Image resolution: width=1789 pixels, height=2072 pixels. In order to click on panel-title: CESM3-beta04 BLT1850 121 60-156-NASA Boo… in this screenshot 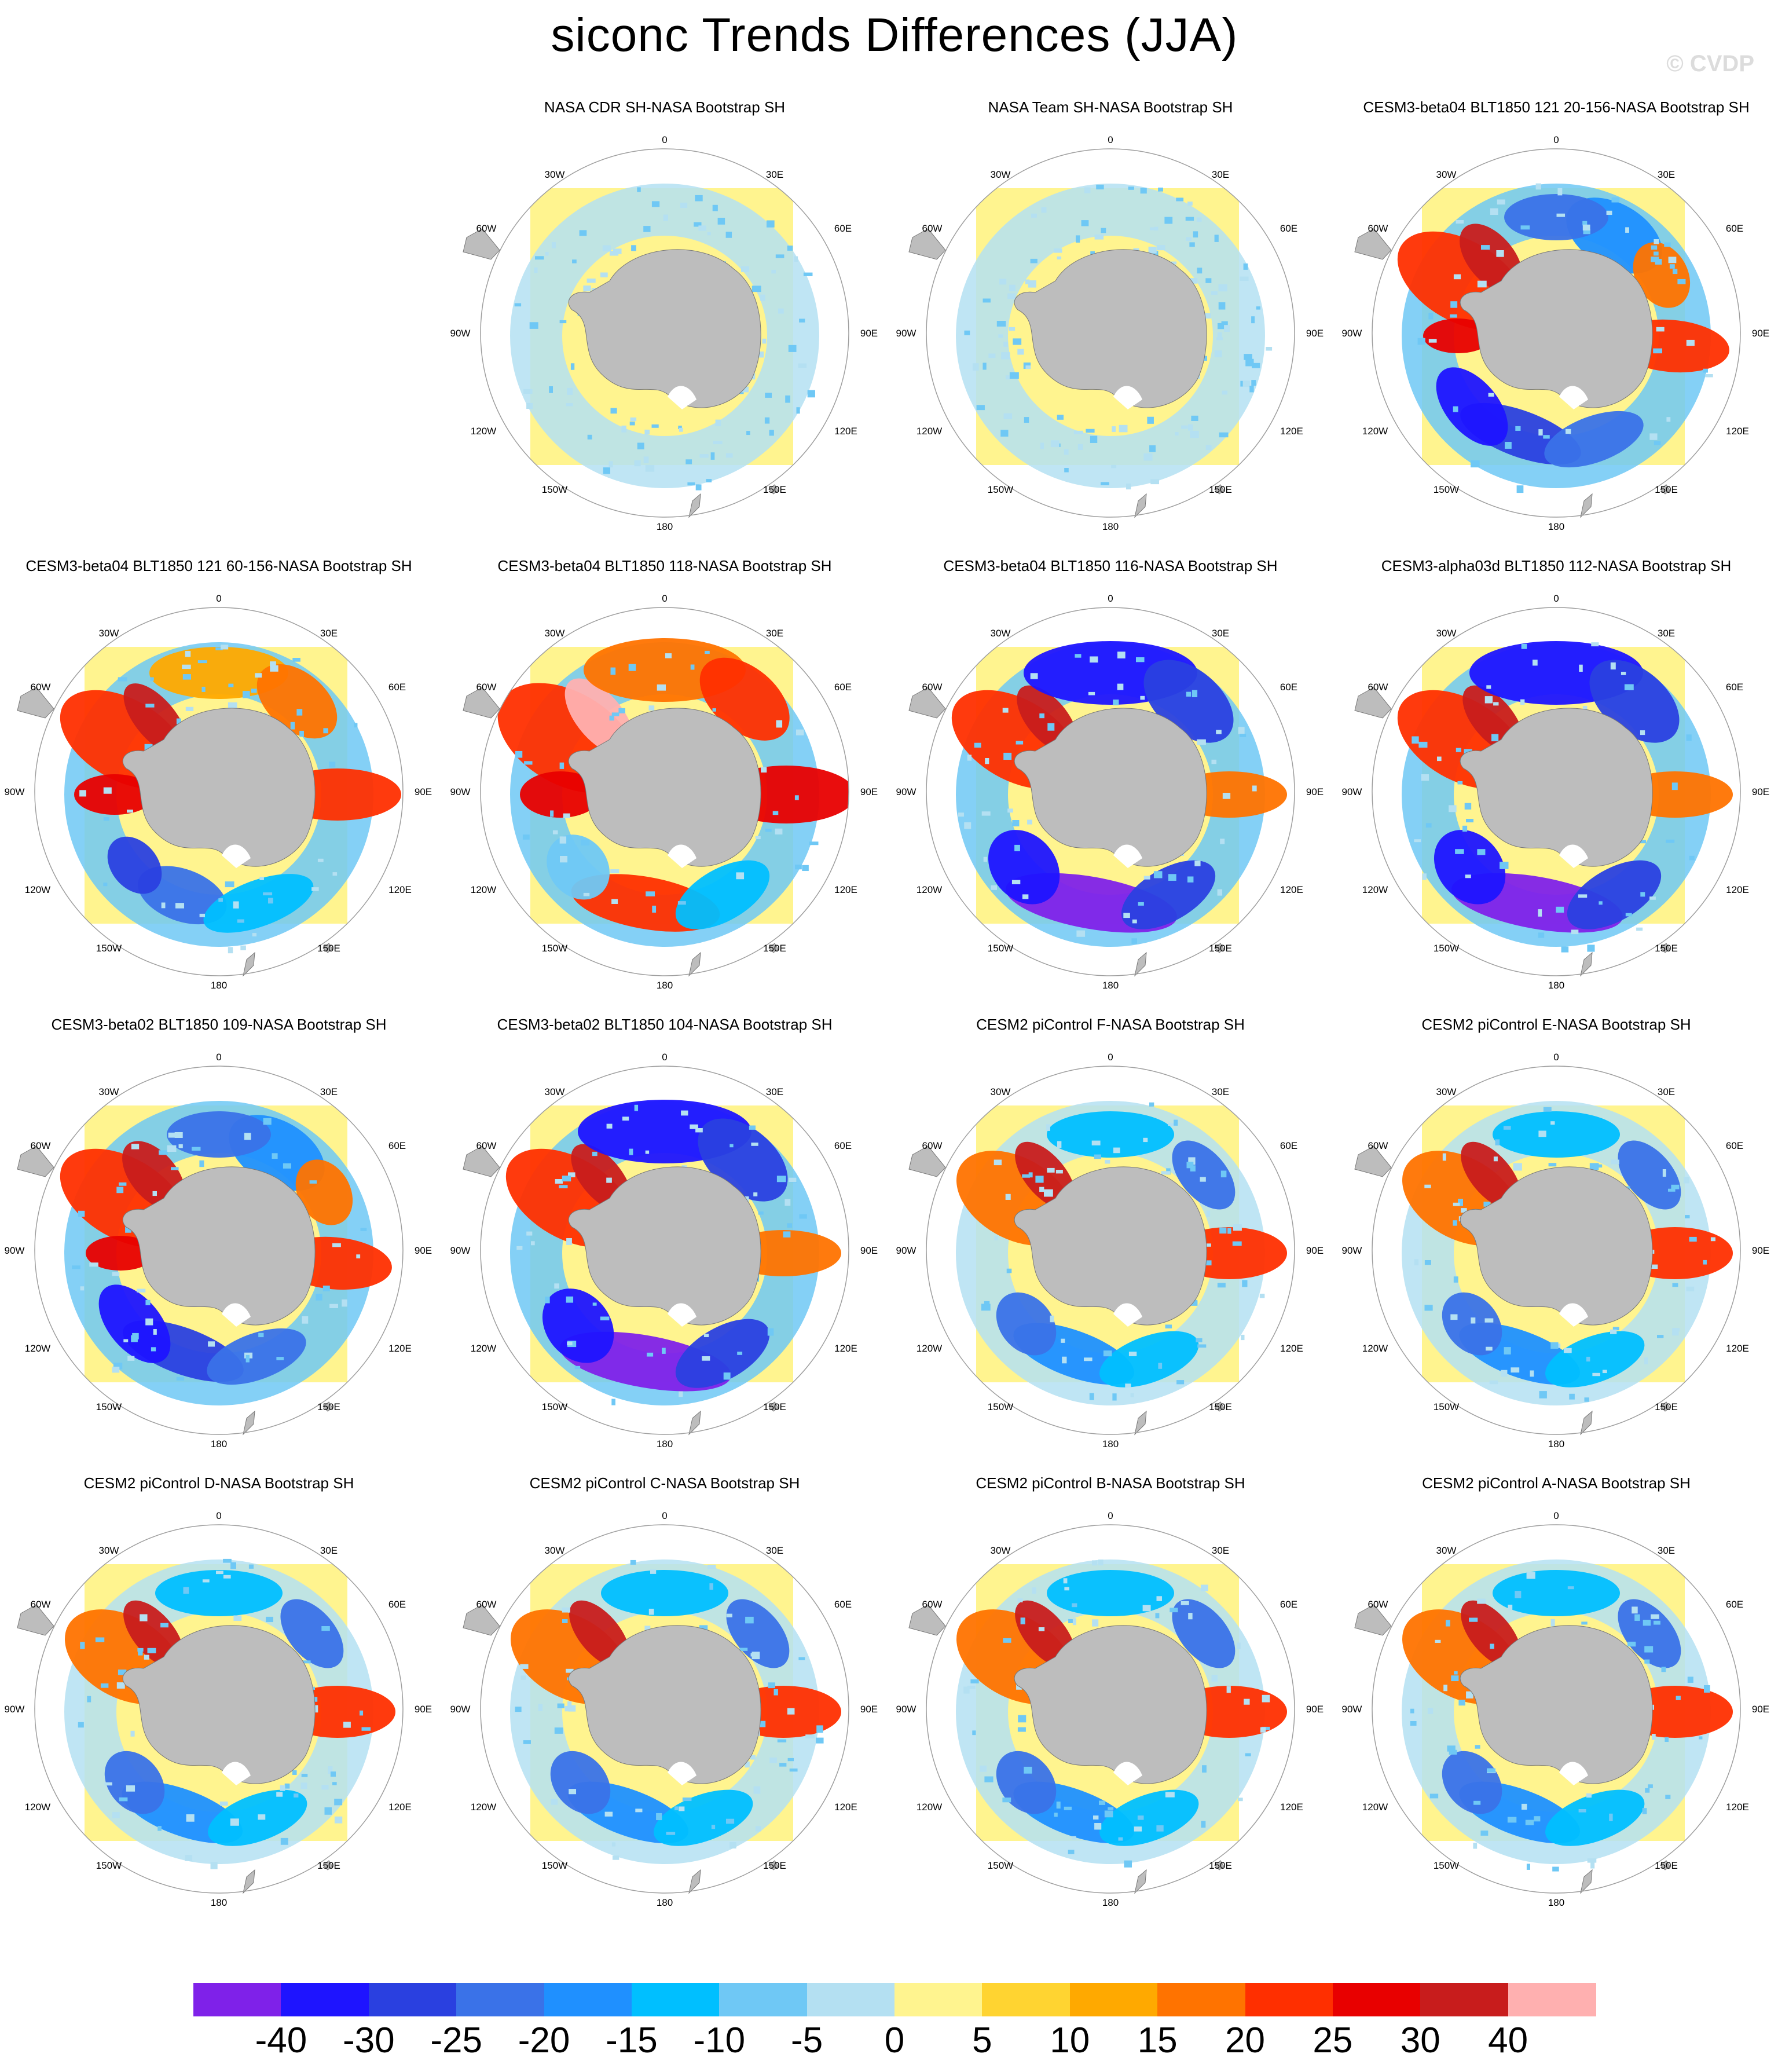, I will do `click(218, 565)`.